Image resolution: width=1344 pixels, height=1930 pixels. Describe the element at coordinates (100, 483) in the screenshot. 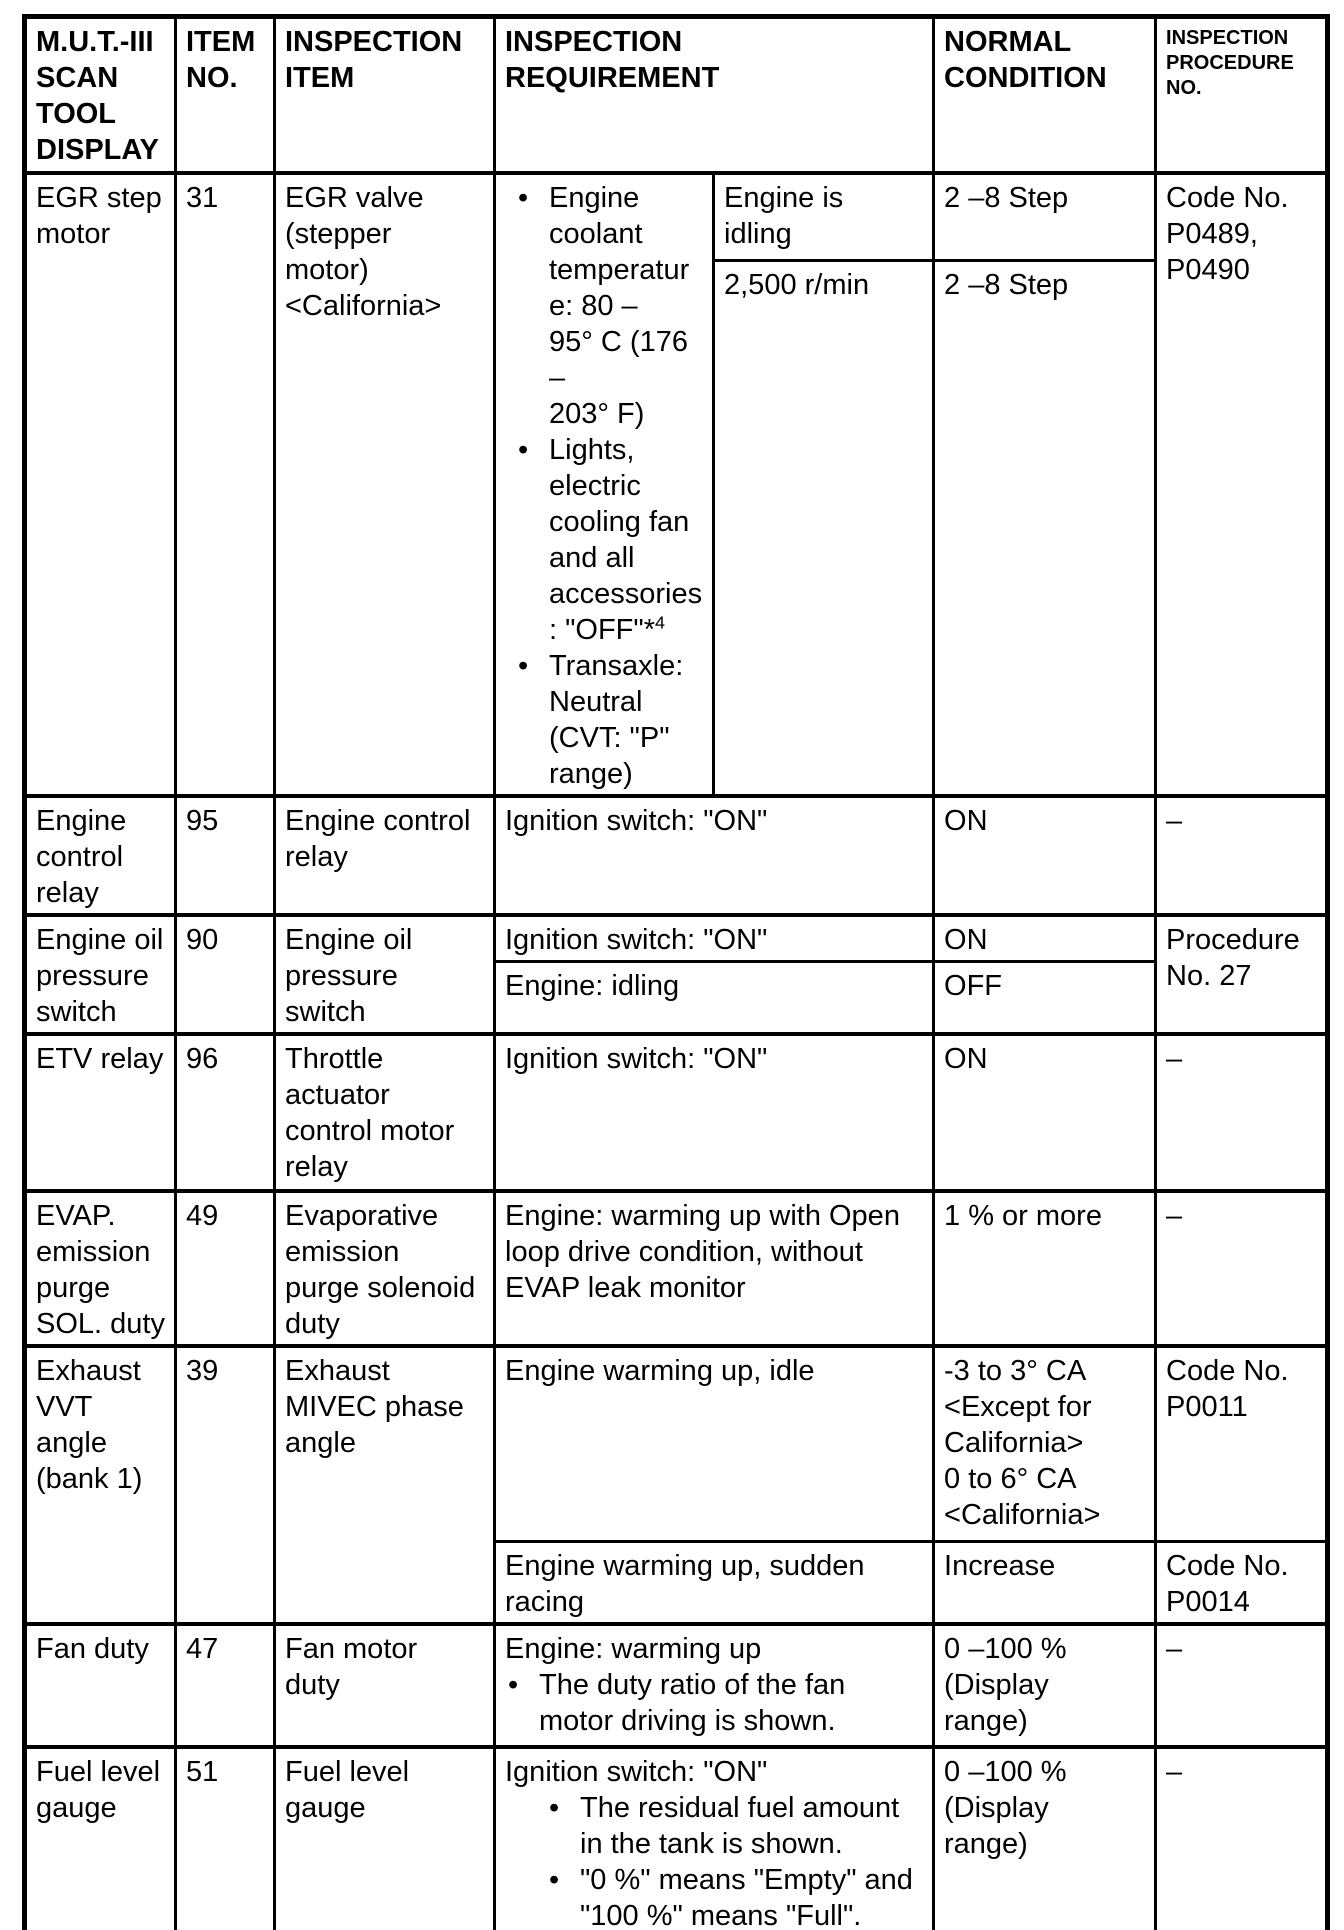

I see `cell-egr-display: EGR step motor` at that location.